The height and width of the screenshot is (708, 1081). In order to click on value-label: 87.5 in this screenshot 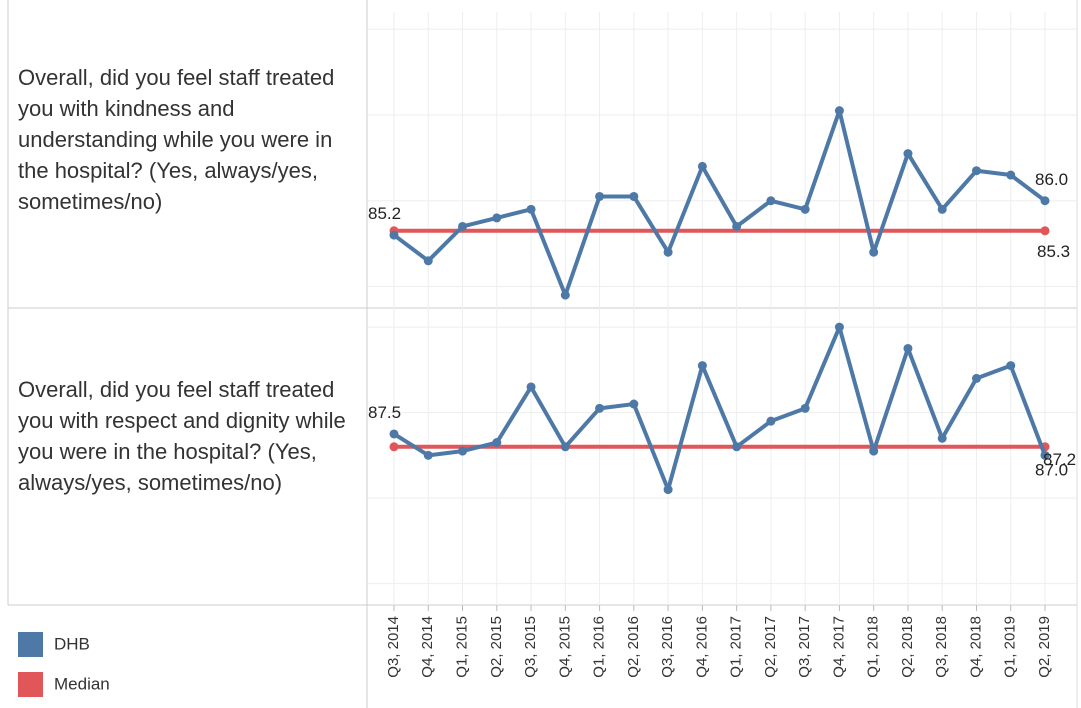, I will do `click(384, 412)`.